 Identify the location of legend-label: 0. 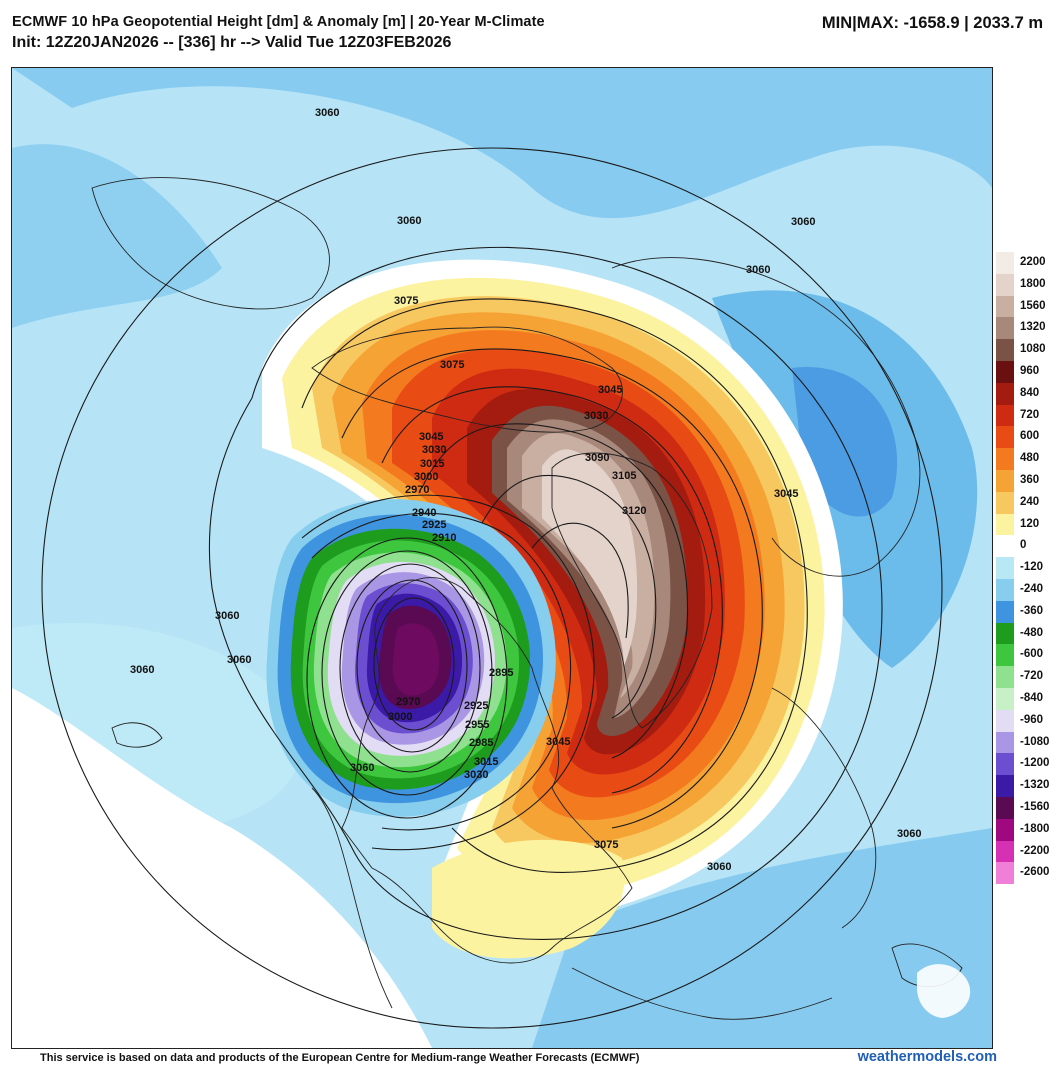
(1023, 545).